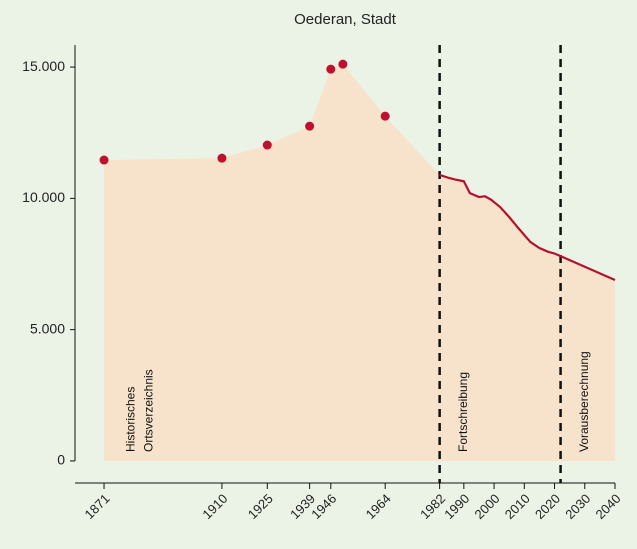 Image resolution: width=637 pixels, height=549 pixels. What do you see at coordinates (463, 412) in the screenshot?
I see `annotation: Fortschreibung` at bounding box center [463, 412].